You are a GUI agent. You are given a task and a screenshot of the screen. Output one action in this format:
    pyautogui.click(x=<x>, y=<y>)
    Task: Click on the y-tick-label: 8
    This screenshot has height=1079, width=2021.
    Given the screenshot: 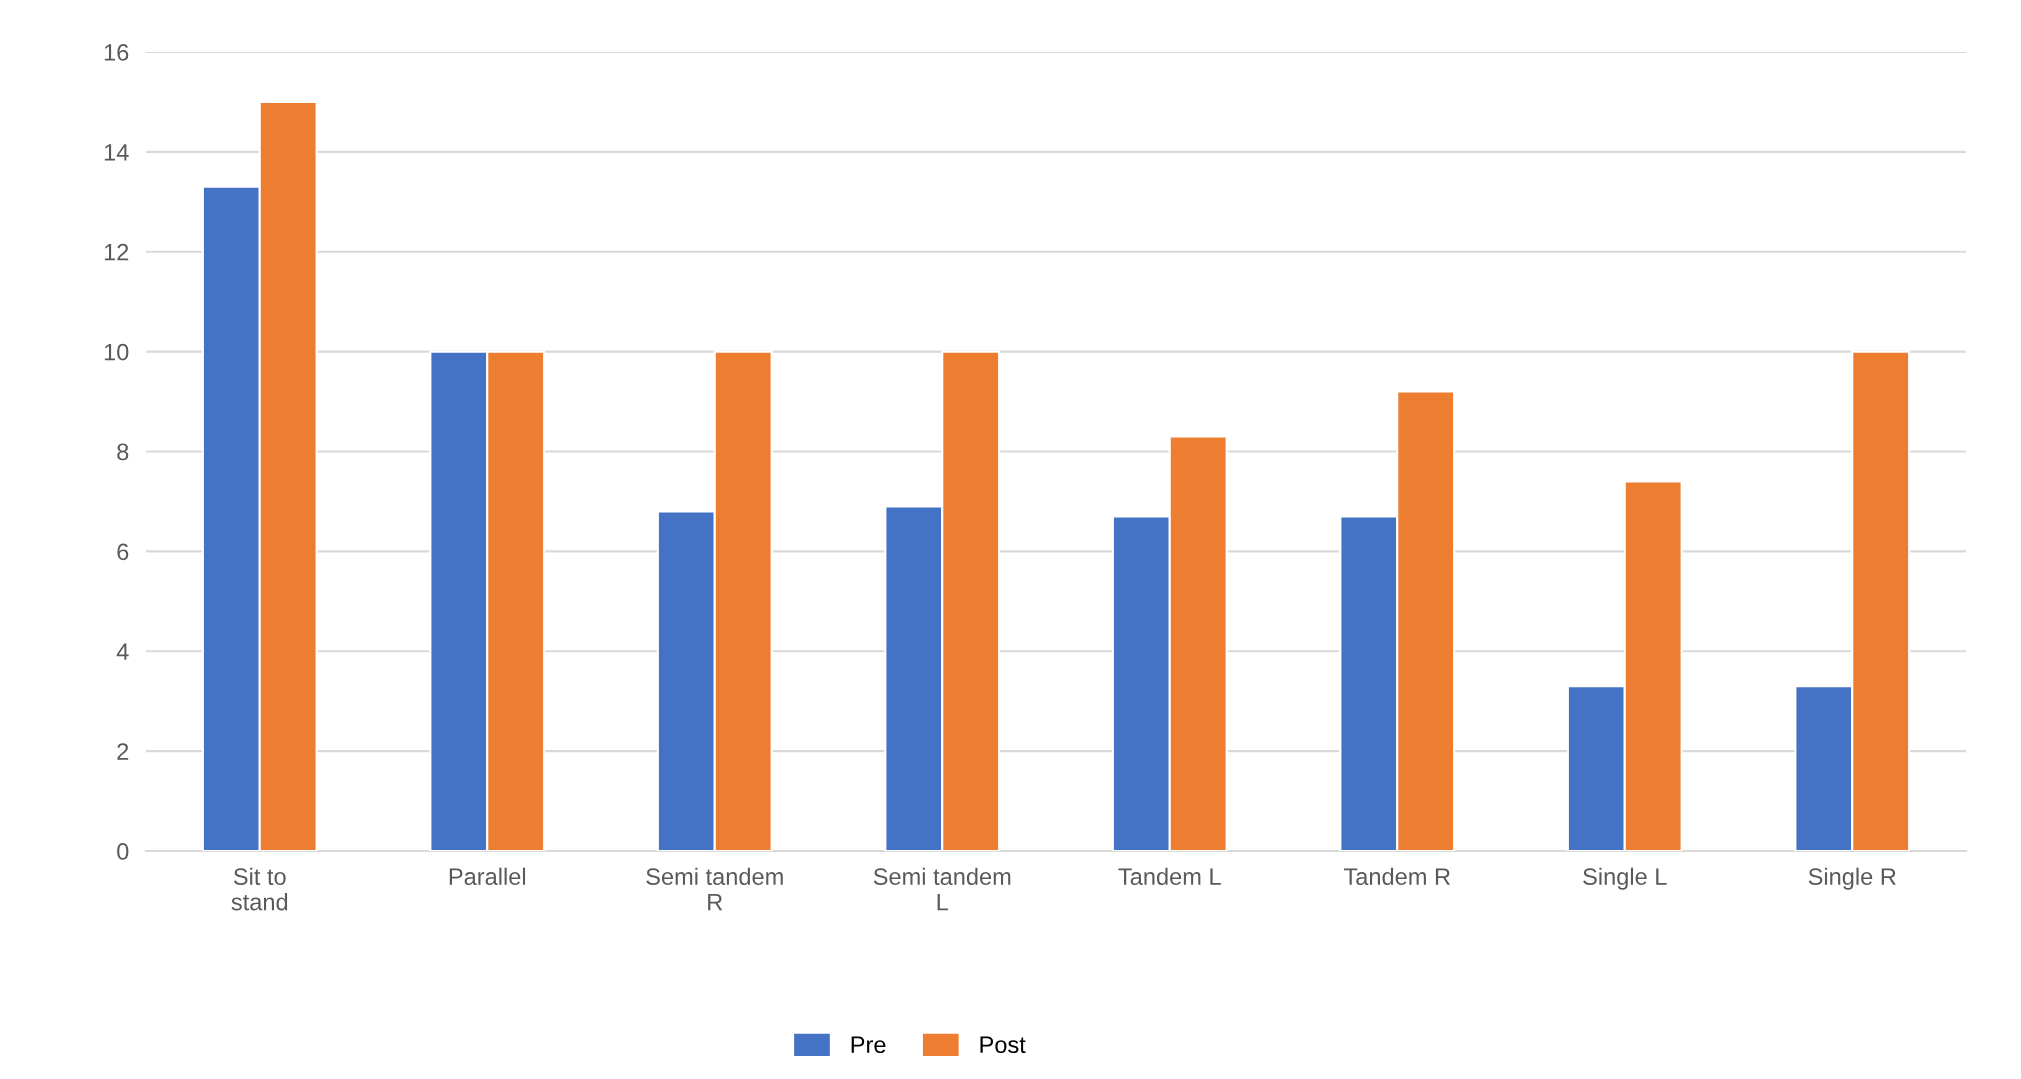 What is the action you would take?
    pyautogui.click(x=123, y=452)
    